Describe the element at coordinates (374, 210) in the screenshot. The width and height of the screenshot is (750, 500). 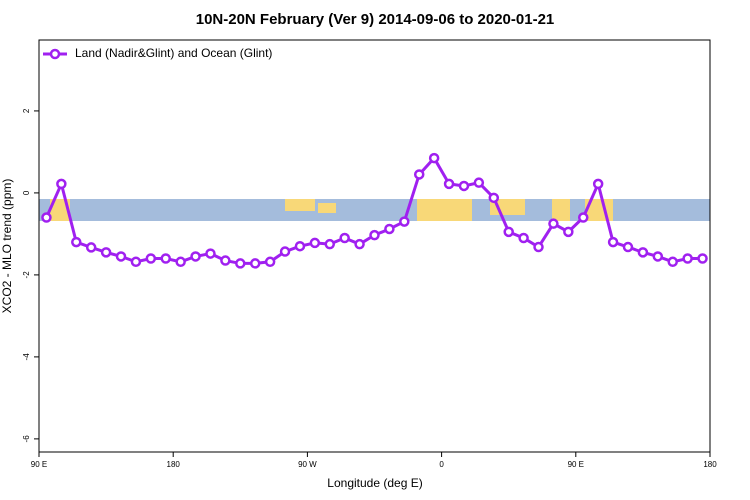
I see `map-strip` at that location.